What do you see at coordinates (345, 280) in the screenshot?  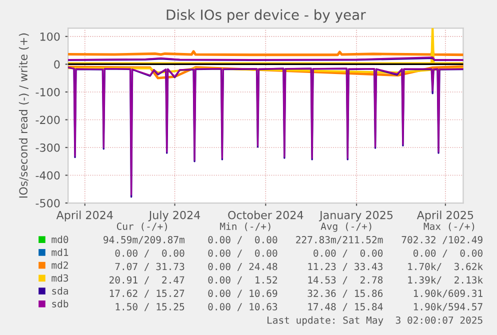 I see `text: 14.53 / 2.78` at bounding box center [345, 280].